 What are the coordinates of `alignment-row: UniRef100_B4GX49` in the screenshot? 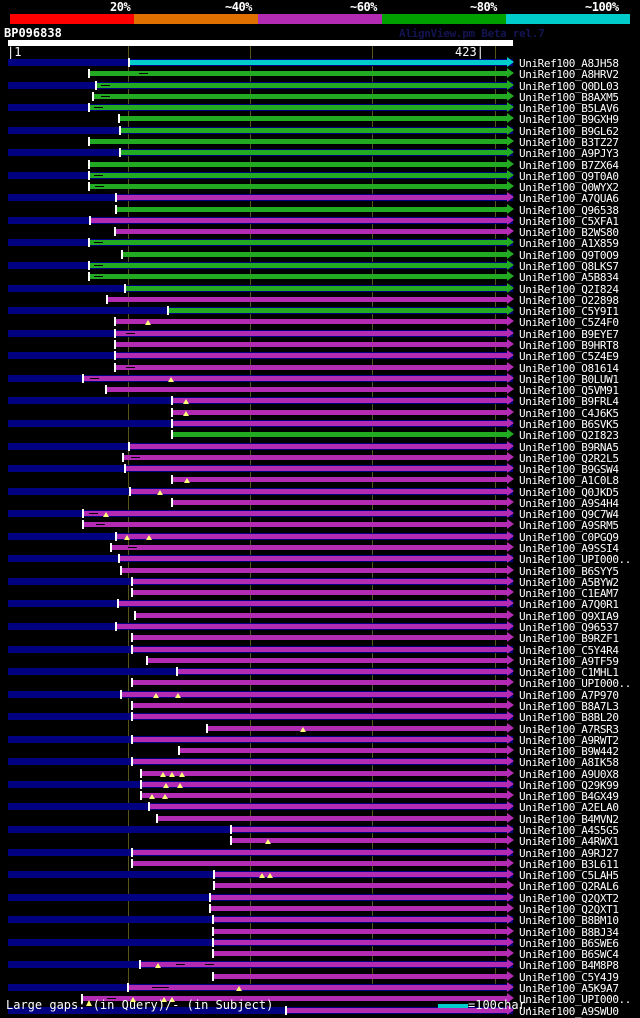 It's located at (320, 796).